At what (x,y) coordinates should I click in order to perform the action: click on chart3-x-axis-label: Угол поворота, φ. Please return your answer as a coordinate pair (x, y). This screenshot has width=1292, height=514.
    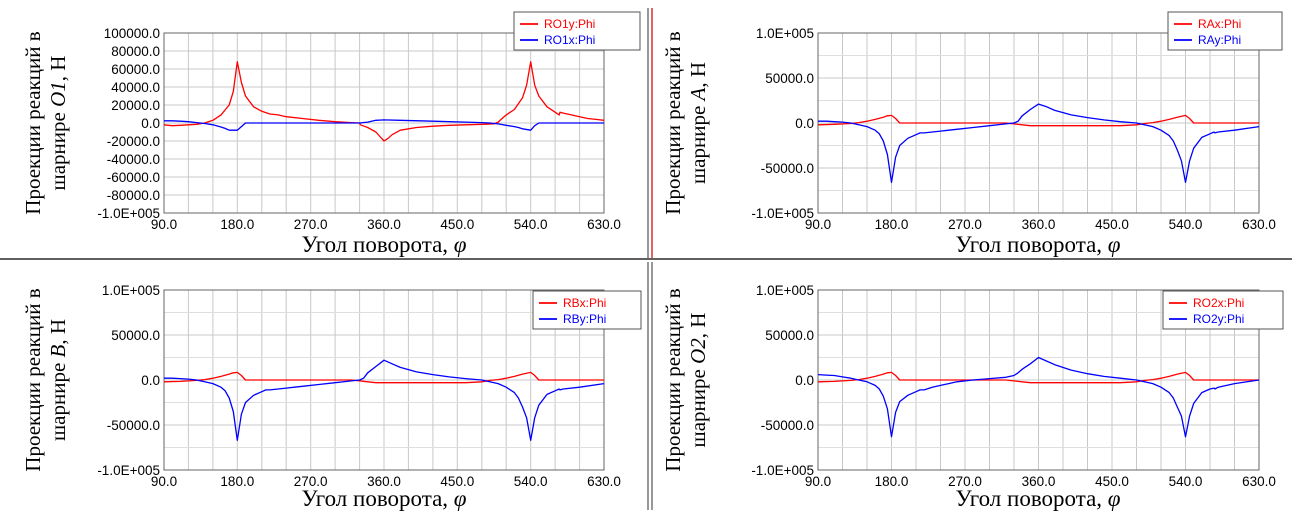
    Looking at the image, I should click on (383, 498).